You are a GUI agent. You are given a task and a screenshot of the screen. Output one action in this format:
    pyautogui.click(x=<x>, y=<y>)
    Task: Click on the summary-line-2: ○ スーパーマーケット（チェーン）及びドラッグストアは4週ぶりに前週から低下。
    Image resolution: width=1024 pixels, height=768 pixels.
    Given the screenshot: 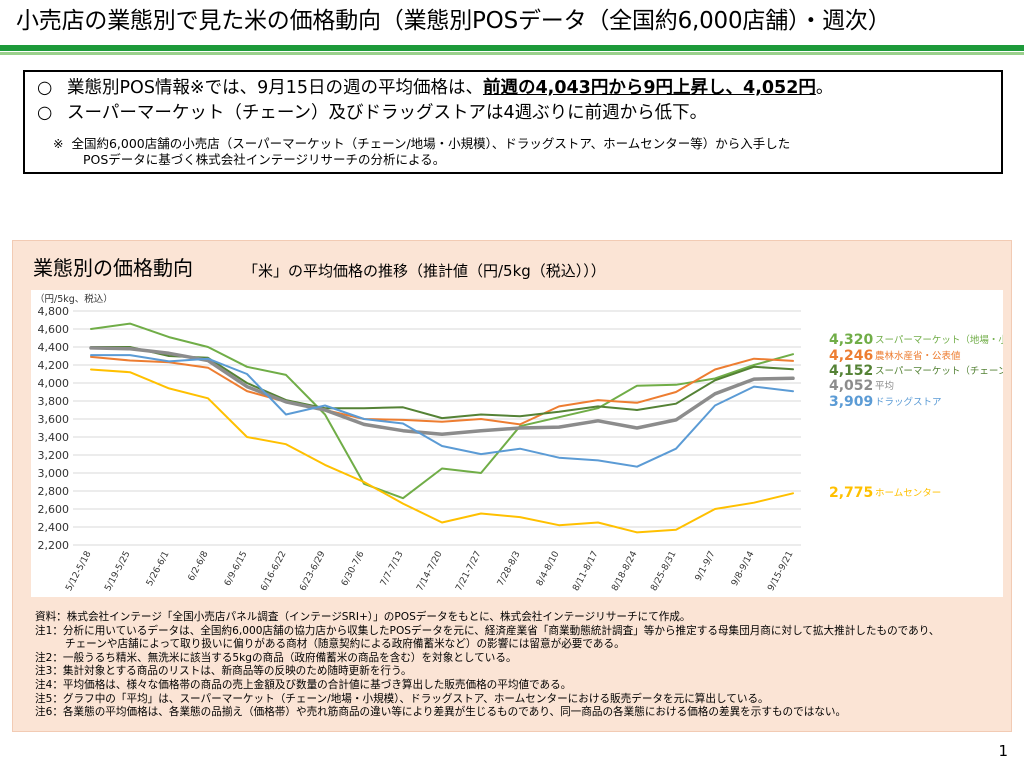 What is the action you would take?
    pyautogui.click(x=372, y=113)
    